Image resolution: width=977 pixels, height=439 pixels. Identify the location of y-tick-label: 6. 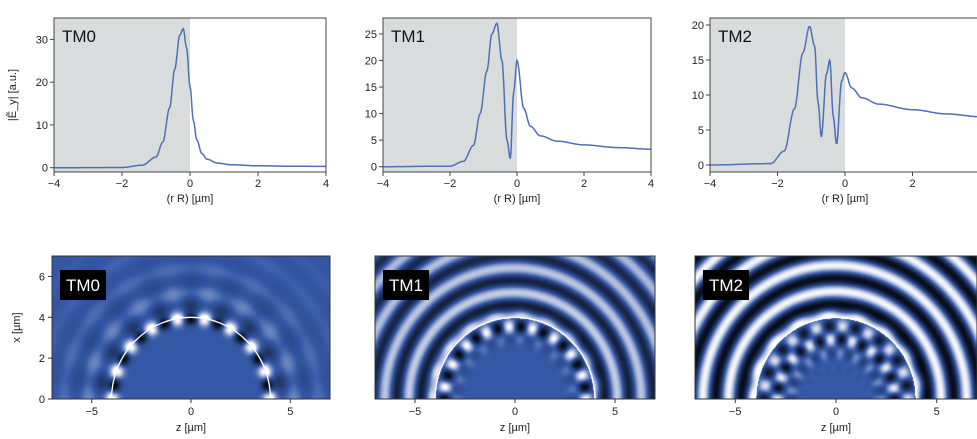
(42, 277).